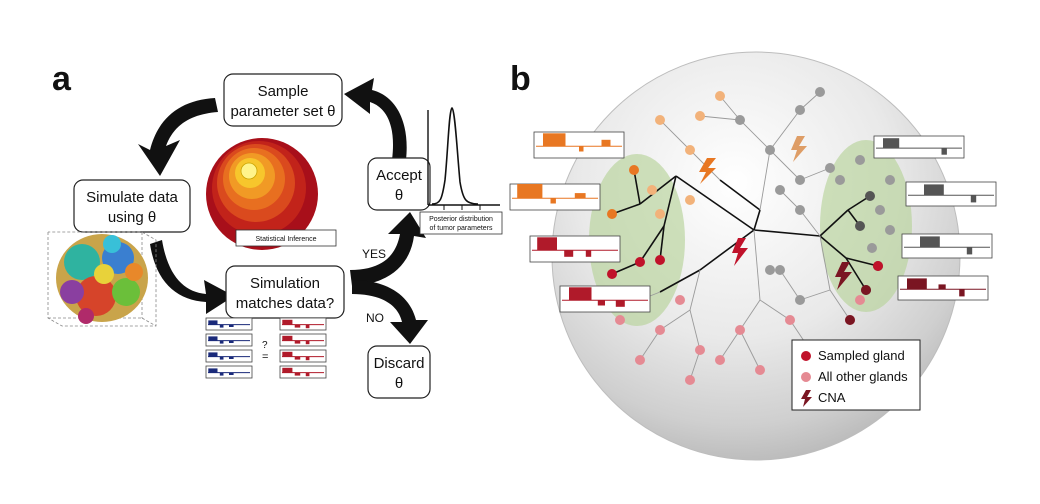 The image size is (1040, 504). Describe the element at coordinates (520, 79) in the screenshot. I see `panel-b-letter: b` at that location.